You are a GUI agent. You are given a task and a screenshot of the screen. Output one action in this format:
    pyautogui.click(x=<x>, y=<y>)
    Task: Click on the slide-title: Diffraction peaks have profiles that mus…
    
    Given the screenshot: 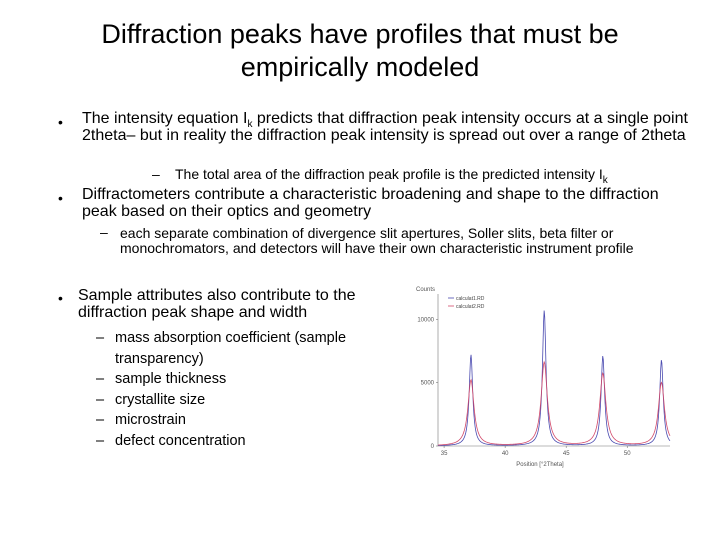 What is the action you would take?
    pyautogui.click(x=360, y=50)
    